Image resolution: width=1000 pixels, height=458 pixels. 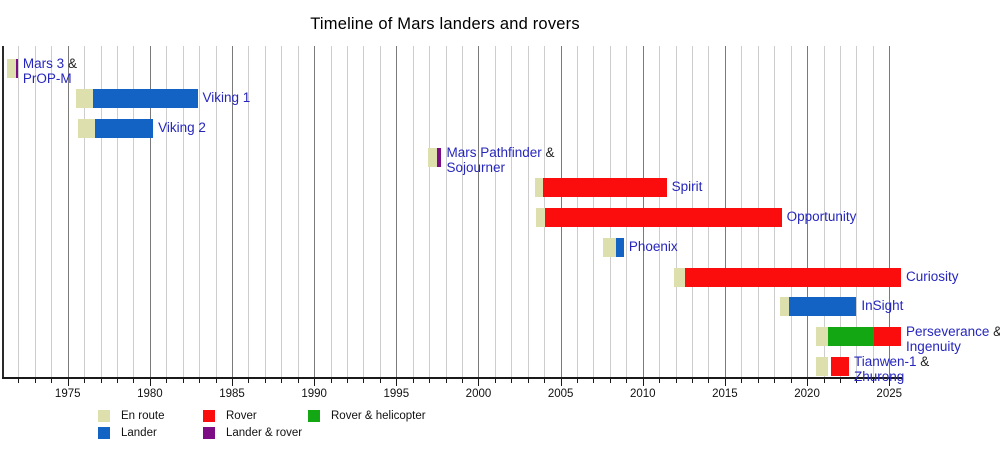 I want to click on gridline-1972, so click(x=19, y=211).